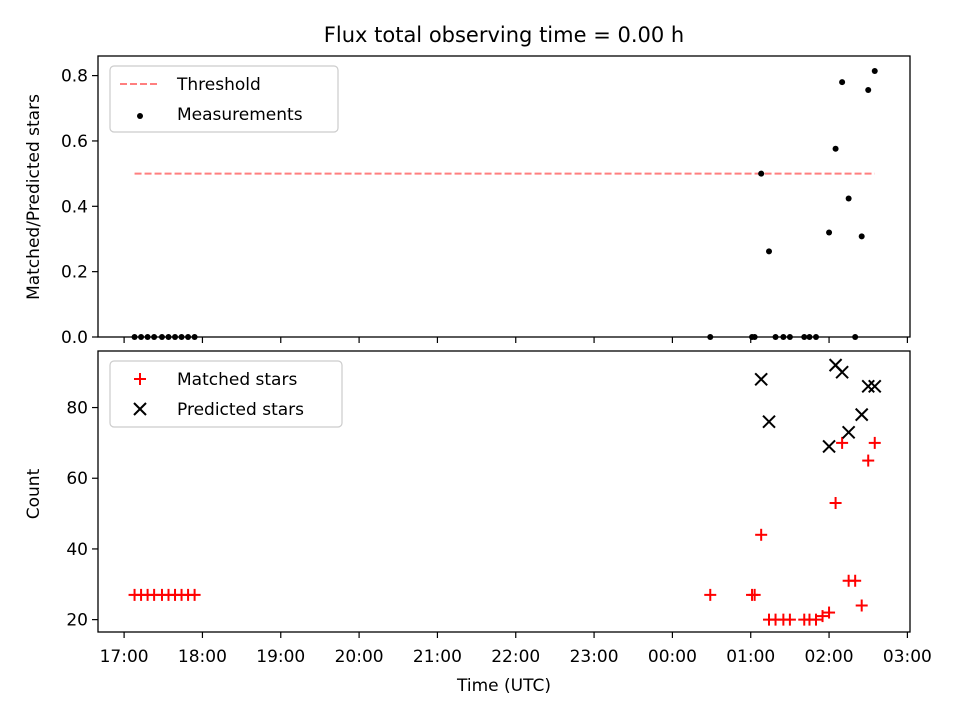 The image size is (960, 720). Describe the element at coordinates (672, 657) in the screenshot. I see `x-tick-label: 00:00` at that location.